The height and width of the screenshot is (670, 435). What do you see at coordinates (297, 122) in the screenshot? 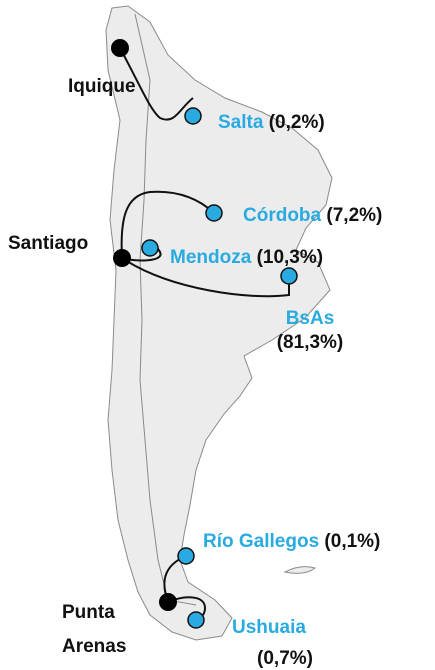
I see `destination-share: (0,2%)` at bounding box center [297, 122].